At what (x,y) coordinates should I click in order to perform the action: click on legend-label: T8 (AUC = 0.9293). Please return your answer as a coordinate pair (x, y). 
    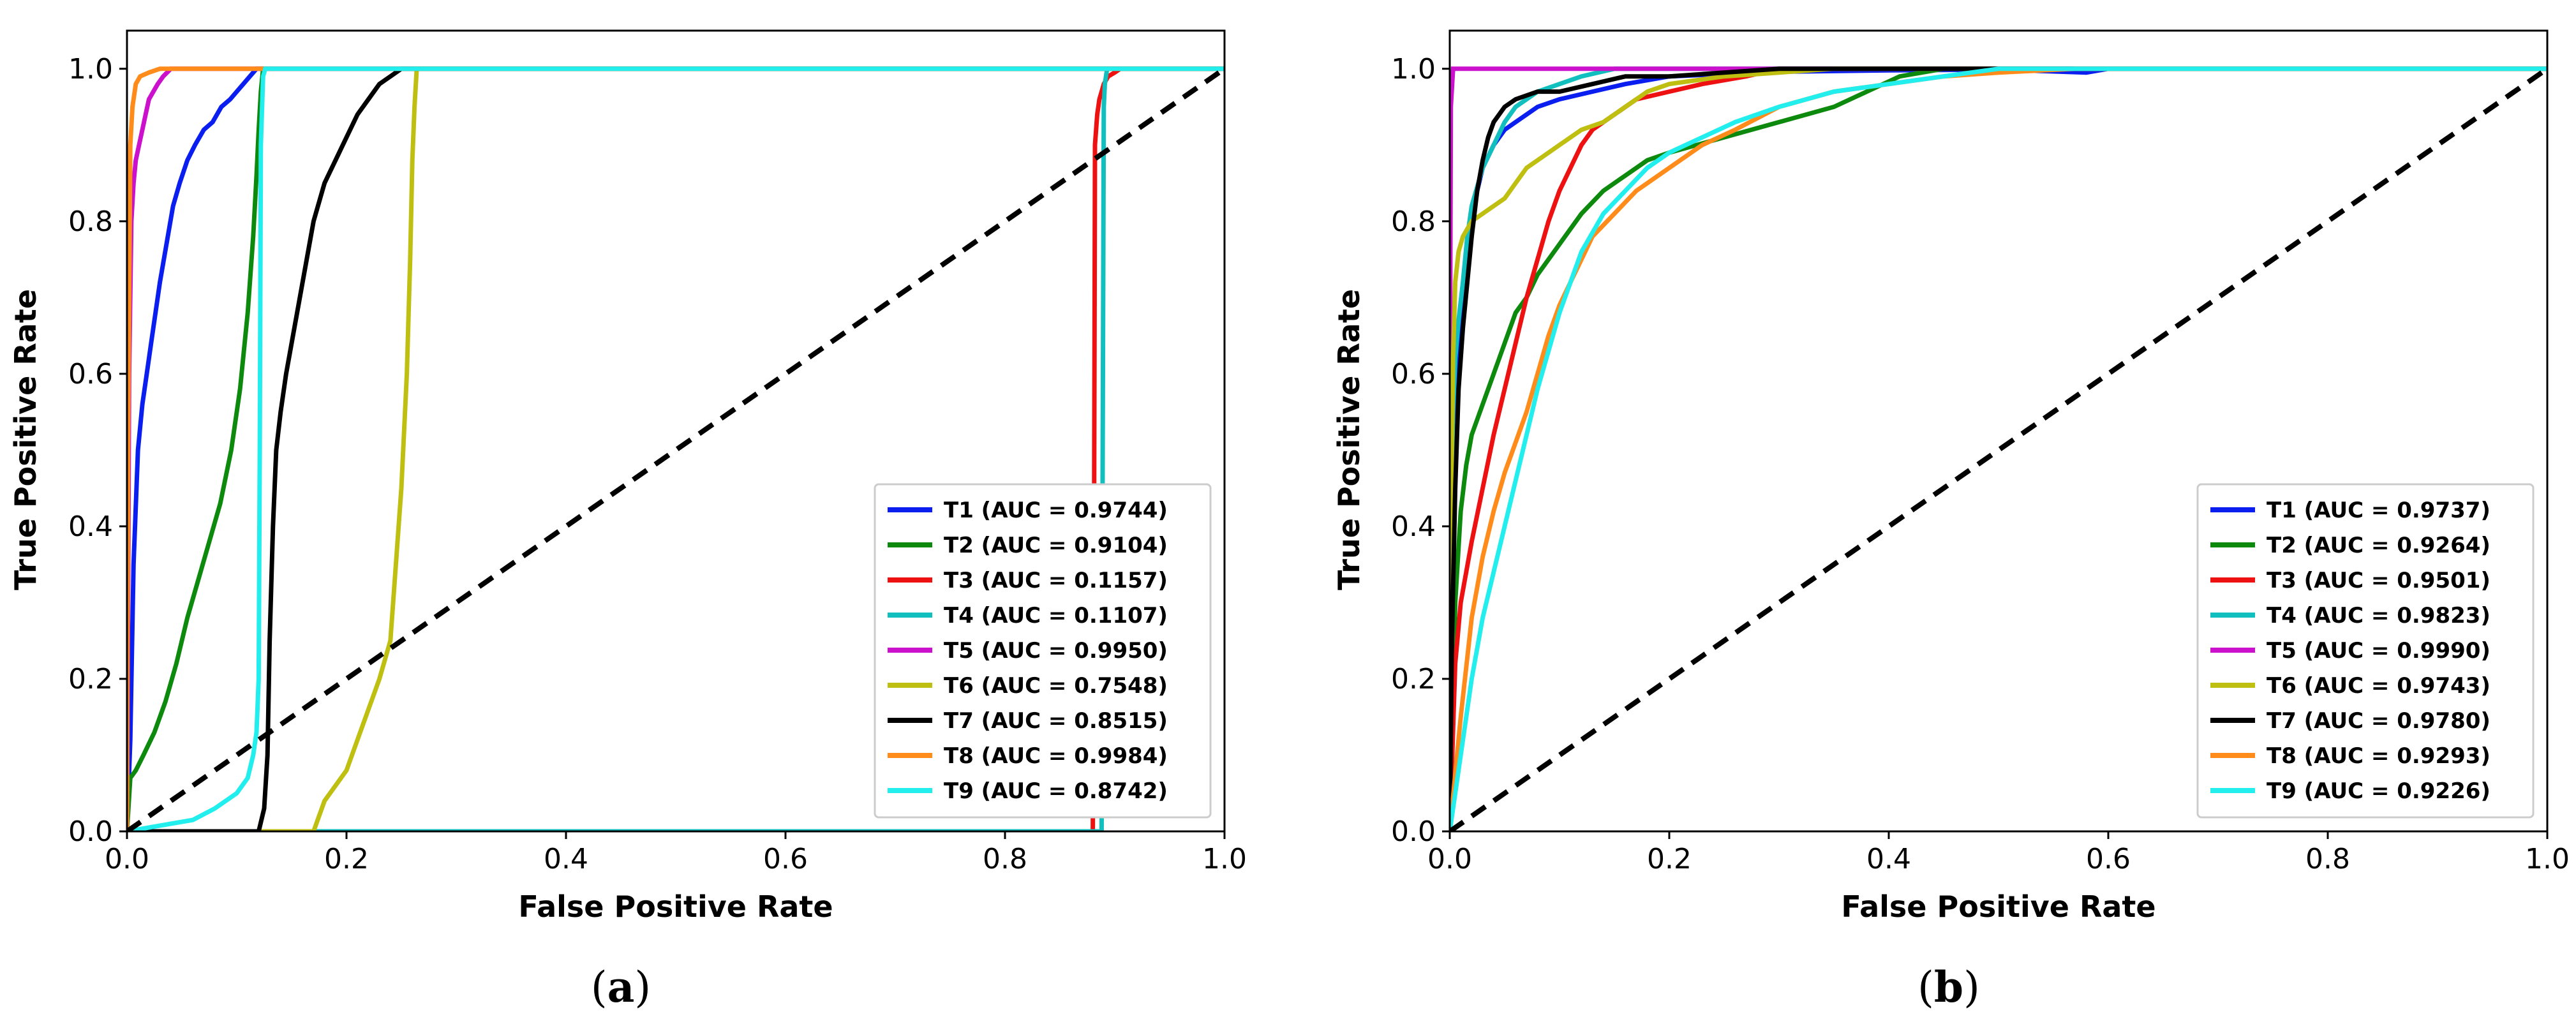
    Looking at the image, I should click on (2378, 756).